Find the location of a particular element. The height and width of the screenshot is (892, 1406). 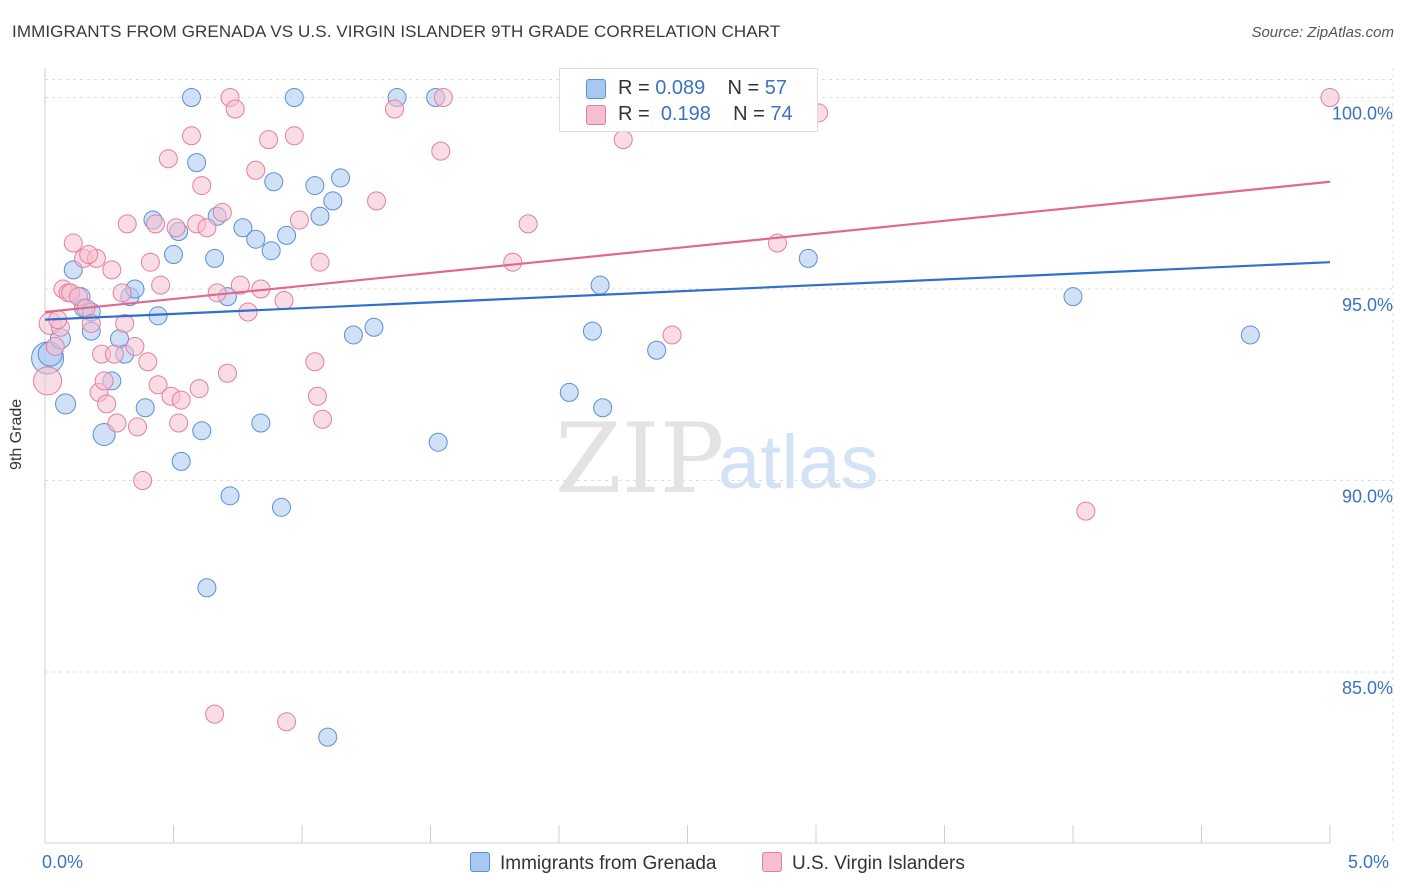

legend-blue-n-value: 57 is located at coordinates (776, 88).